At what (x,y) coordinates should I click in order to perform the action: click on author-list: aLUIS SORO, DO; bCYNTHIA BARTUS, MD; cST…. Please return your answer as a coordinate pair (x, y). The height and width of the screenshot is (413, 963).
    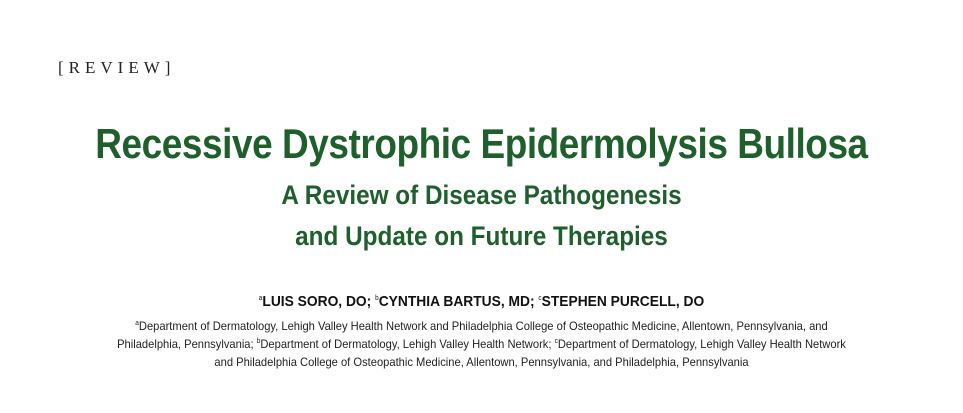
    Looking at the image, I should click on (482, 301).